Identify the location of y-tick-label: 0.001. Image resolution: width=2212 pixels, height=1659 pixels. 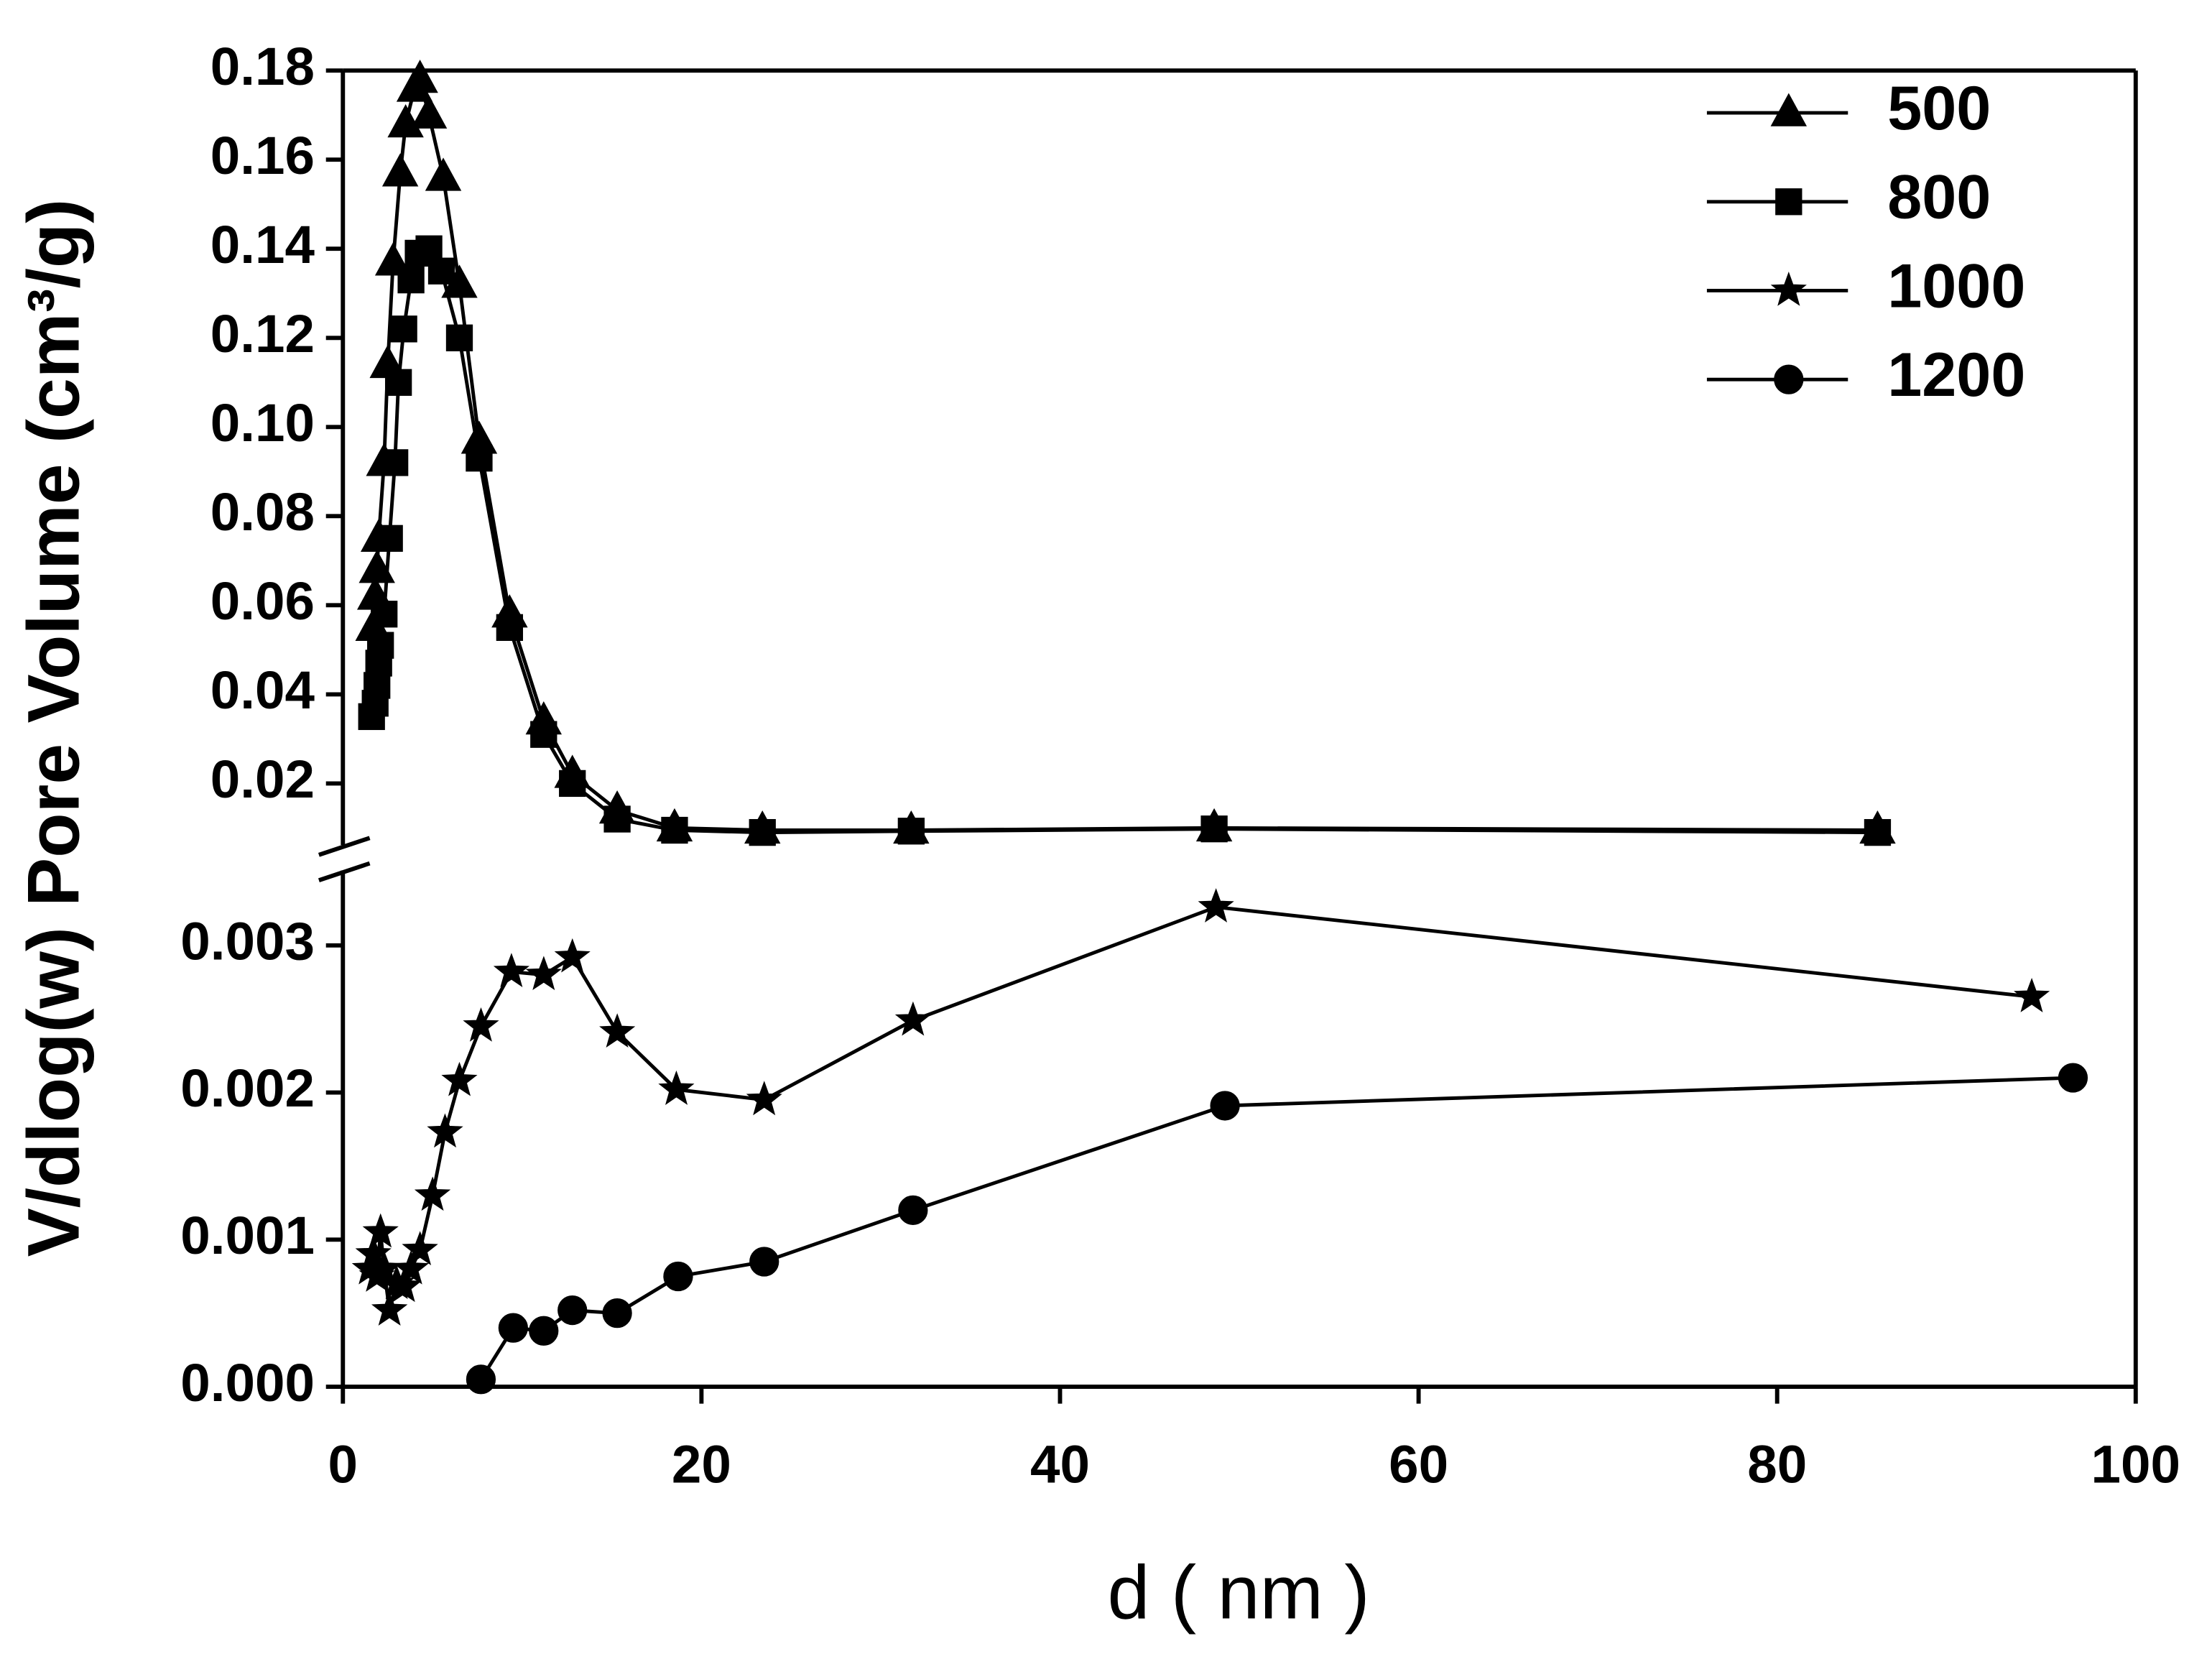
(247, 1235).